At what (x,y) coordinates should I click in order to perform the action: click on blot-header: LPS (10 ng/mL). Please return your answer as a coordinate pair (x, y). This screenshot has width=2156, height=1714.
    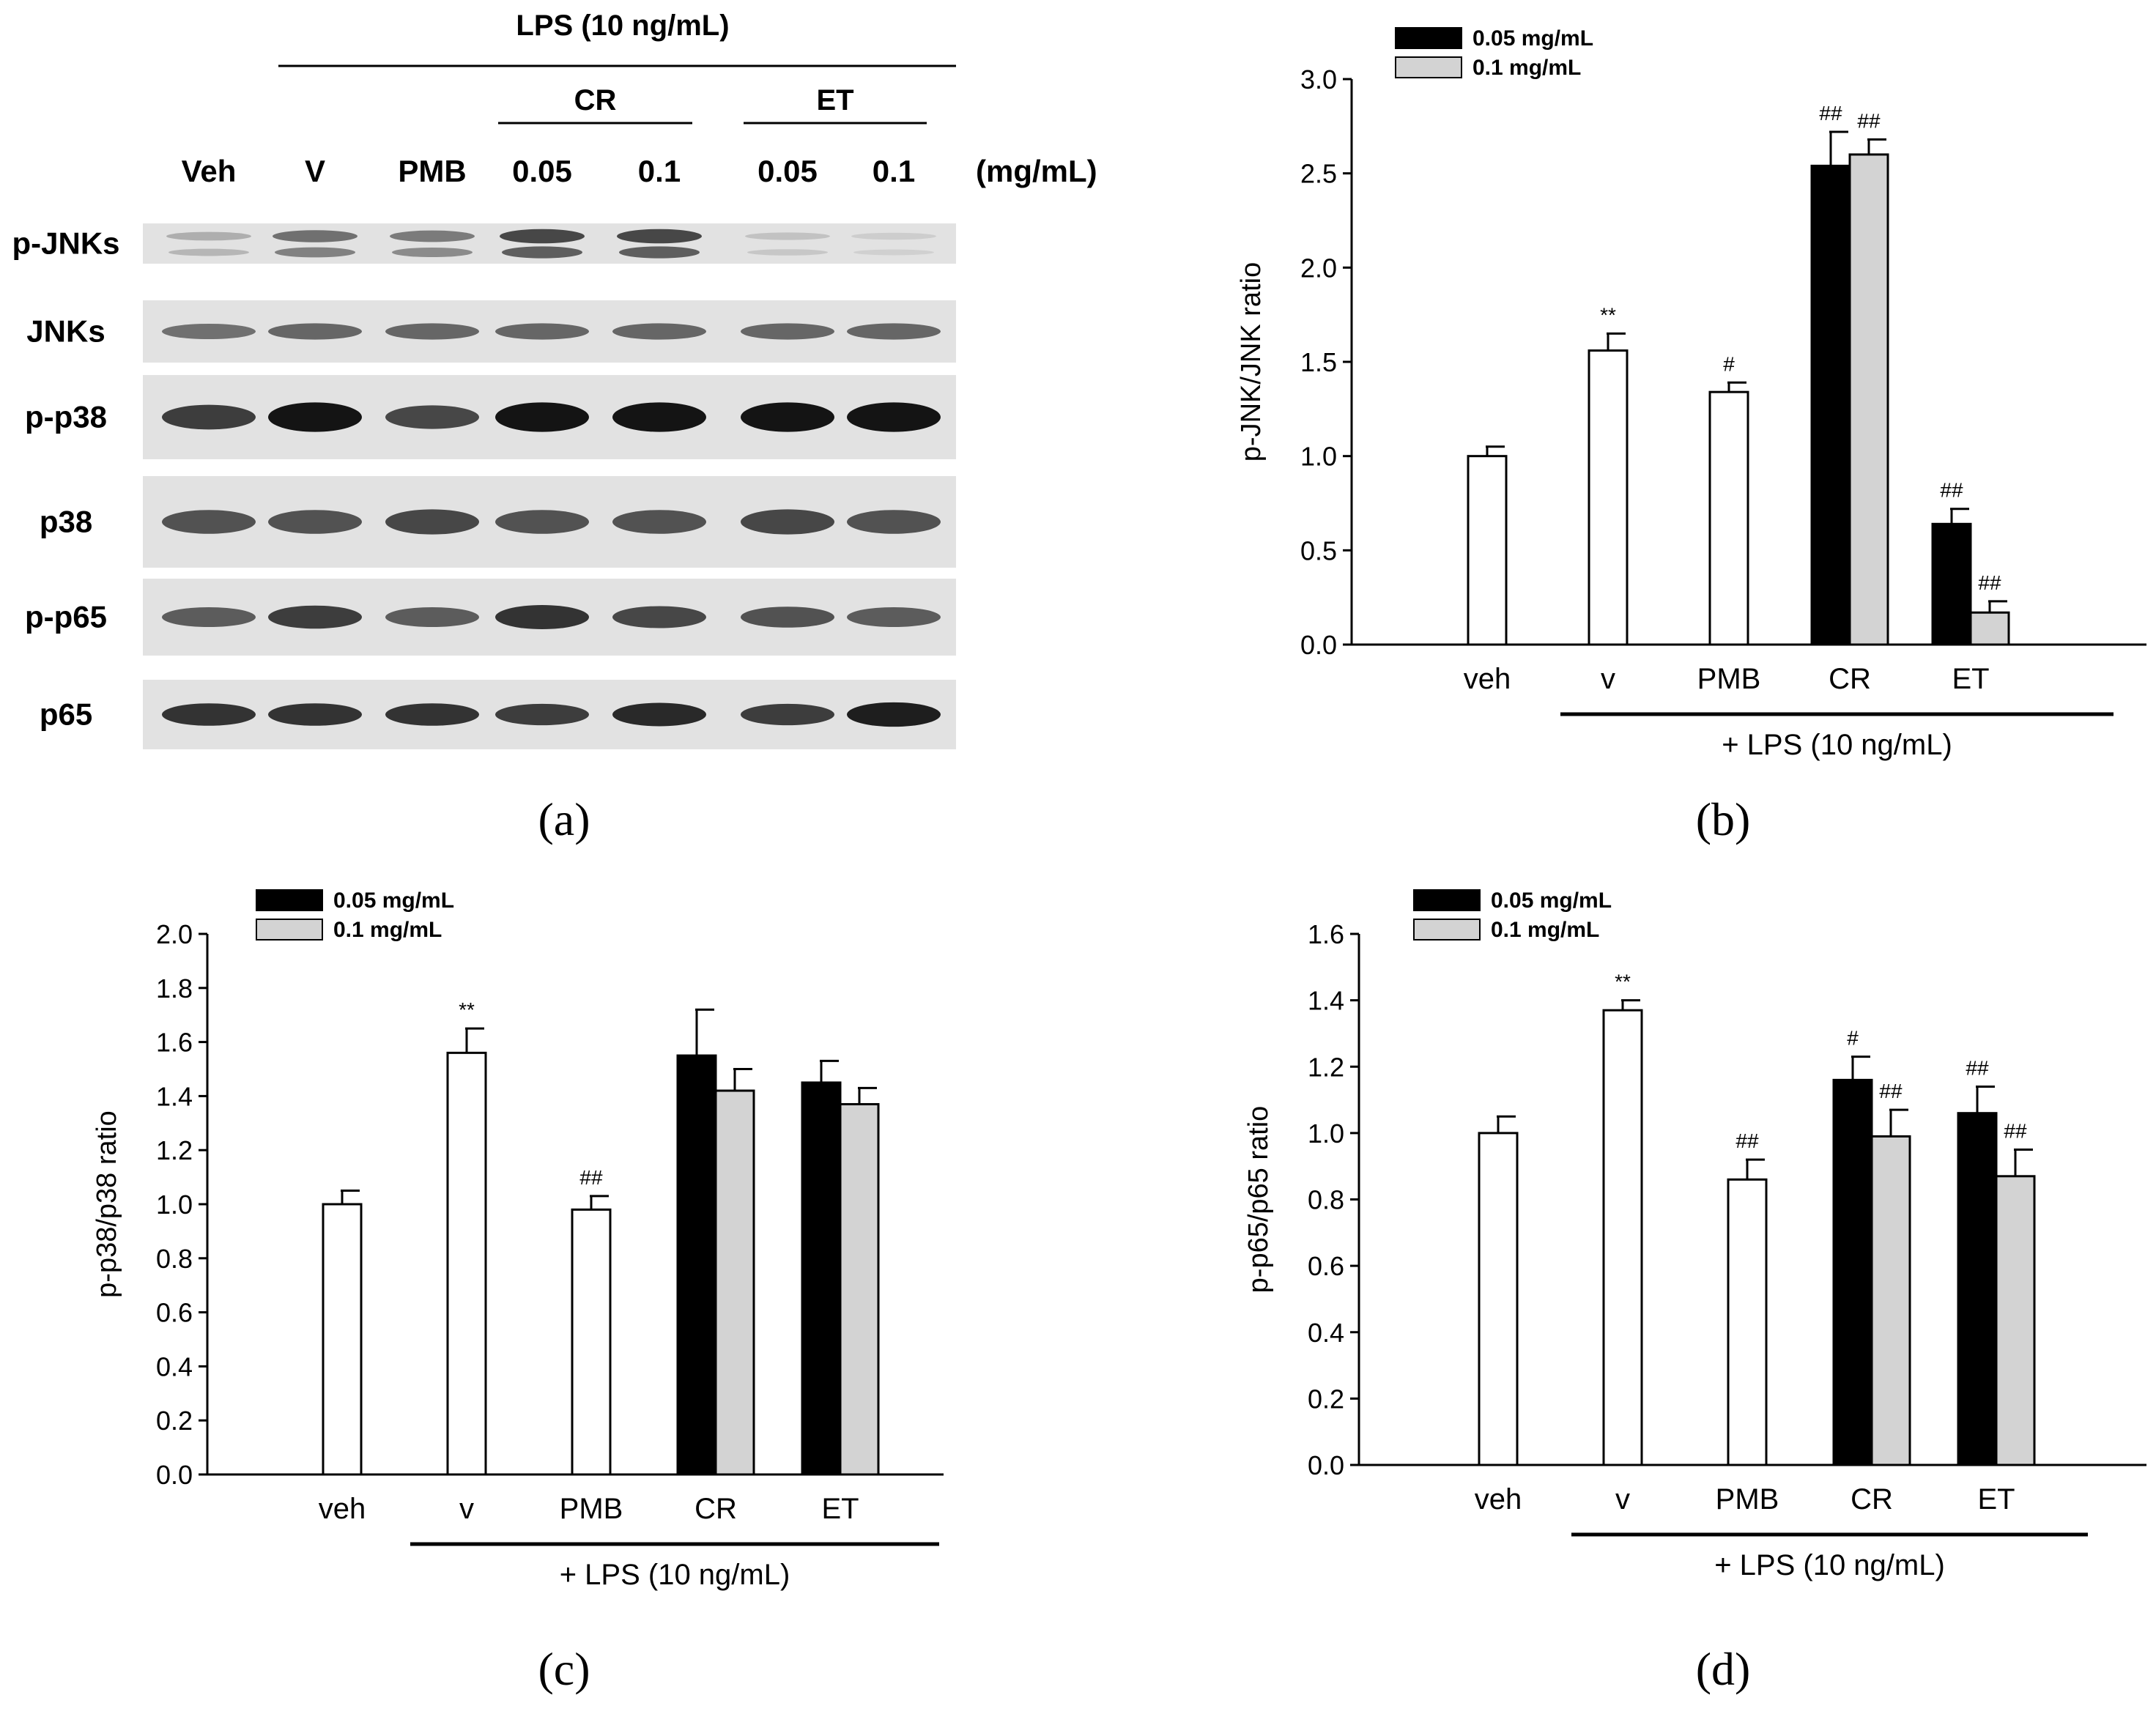
    Looking at the image, I should click on (622, 26).